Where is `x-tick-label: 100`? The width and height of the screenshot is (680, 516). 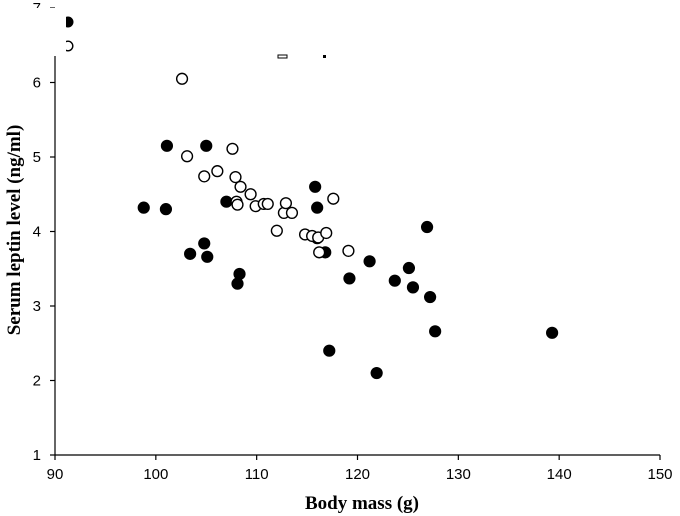
x-tick-label: 100 is located at coordinates (155, 474).